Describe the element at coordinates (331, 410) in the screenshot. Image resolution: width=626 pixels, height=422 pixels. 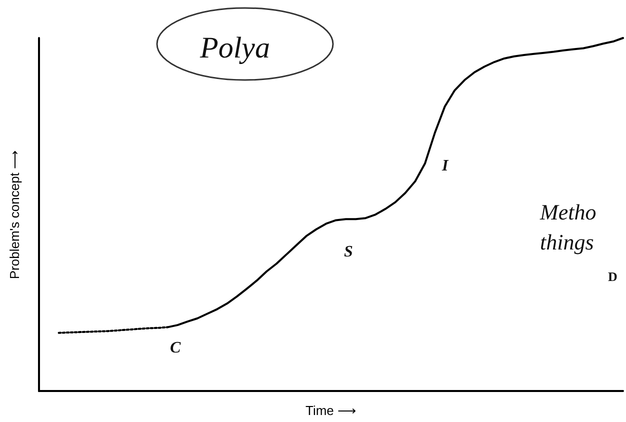
I see `x-axis-title: Time ⟶` at that location.